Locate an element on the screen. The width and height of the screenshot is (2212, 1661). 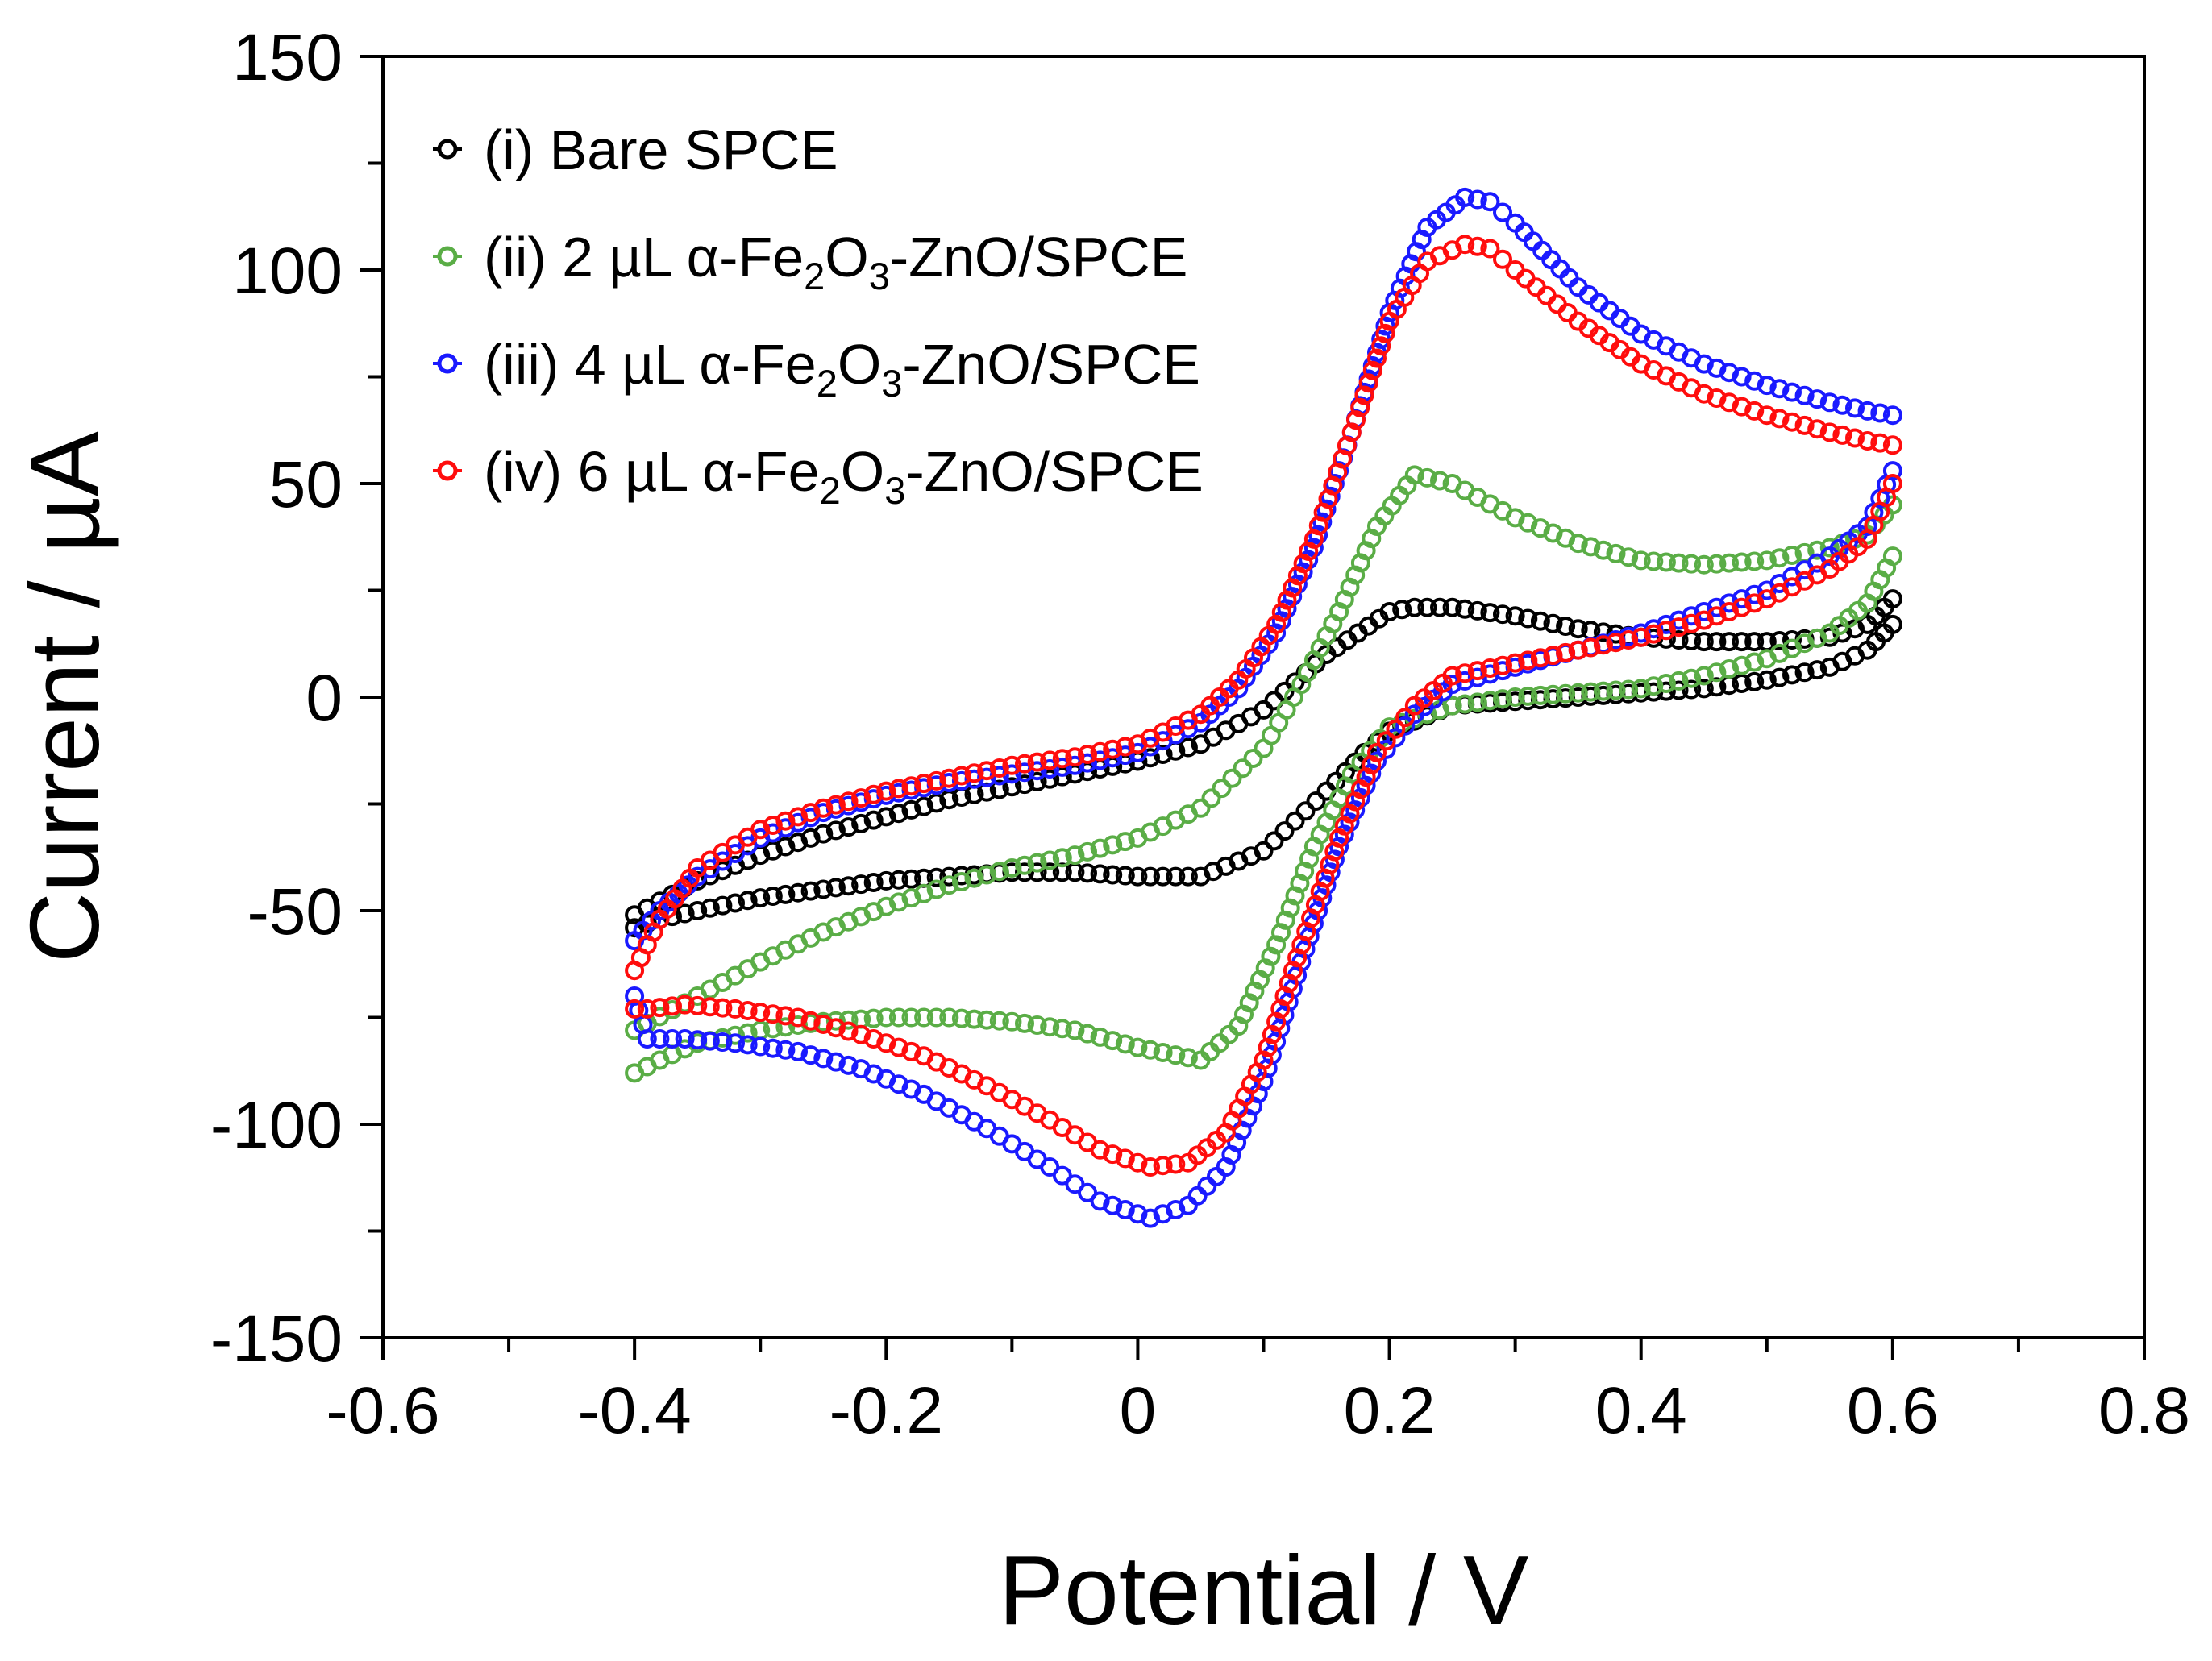
y-tick-label: 150 is located at coordinates (287, 57).